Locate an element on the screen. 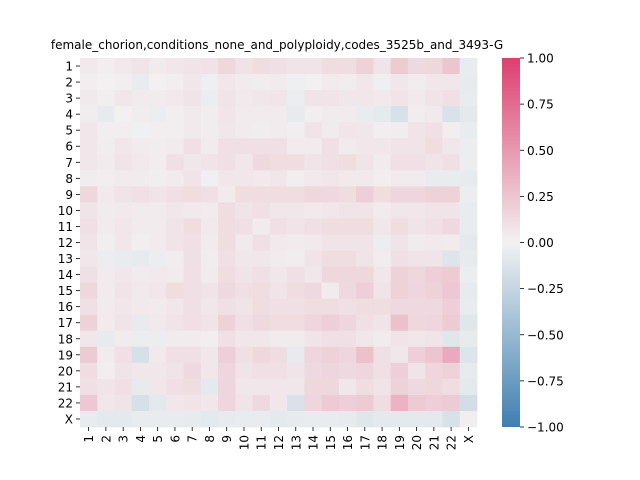 The width and height of the screenshot is (640, 480). x-tick-label: 14 is located at coordinates (314, 442).